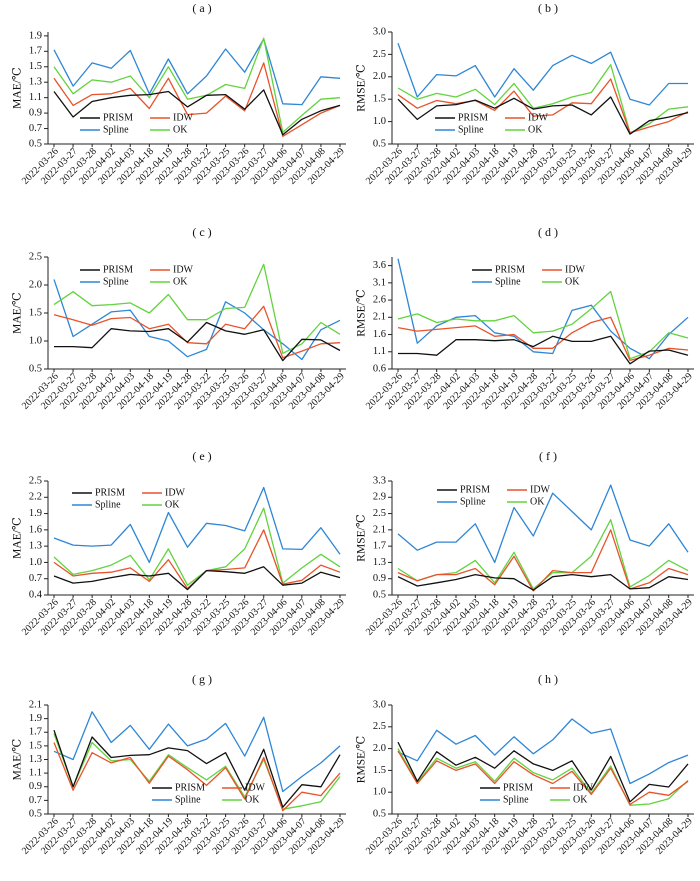 This screenshot has height=881, width=700. Describe the element at coordinates (548, 456) in the screenshot. I see `panel-label: ( f )` at that location.